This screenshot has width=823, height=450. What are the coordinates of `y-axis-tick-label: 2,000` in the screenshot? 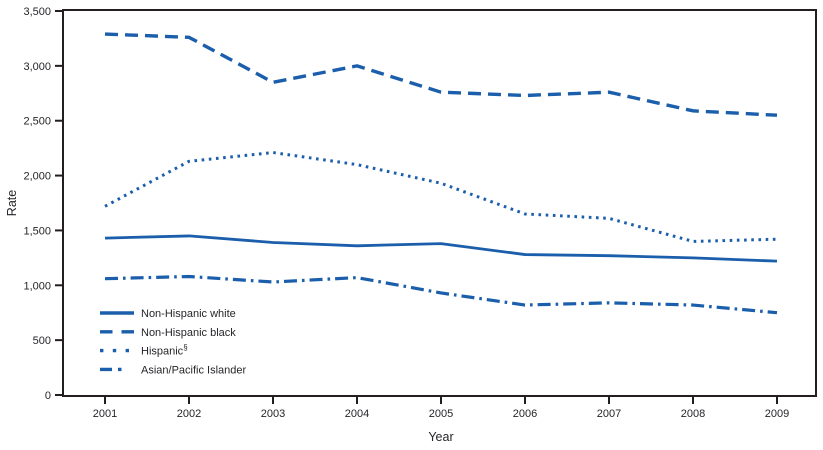 It's located at (37, 177).